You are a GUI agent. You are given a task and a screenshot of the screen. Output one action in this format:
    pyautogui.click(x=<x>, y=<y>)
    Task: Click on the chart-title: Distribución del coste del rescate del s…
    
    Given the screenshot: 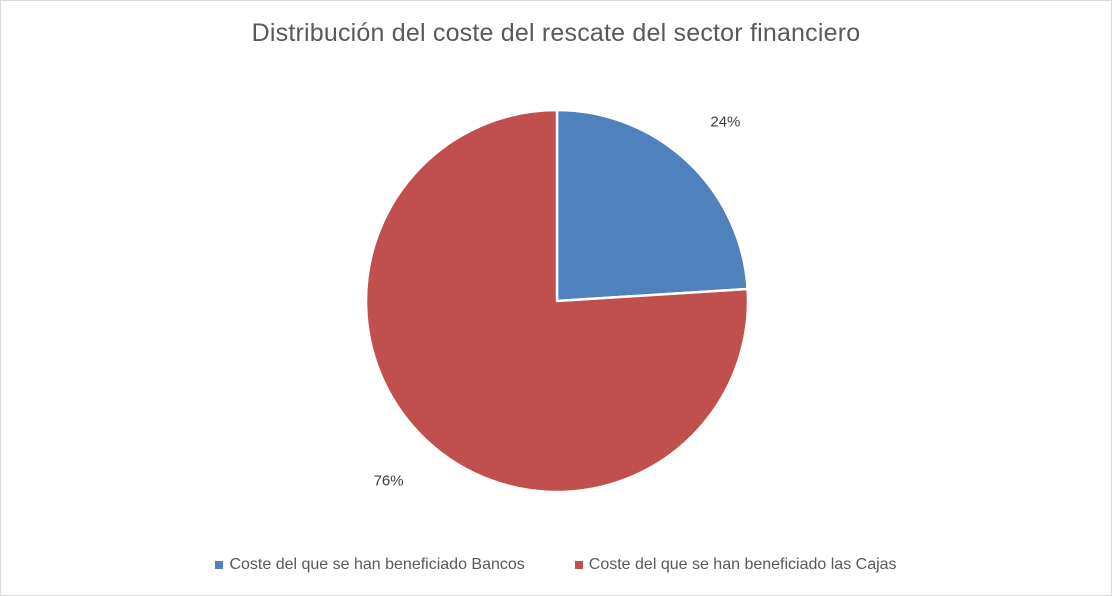 What is the action you would take?
    pyautogui.click(x=556, y=33)
    